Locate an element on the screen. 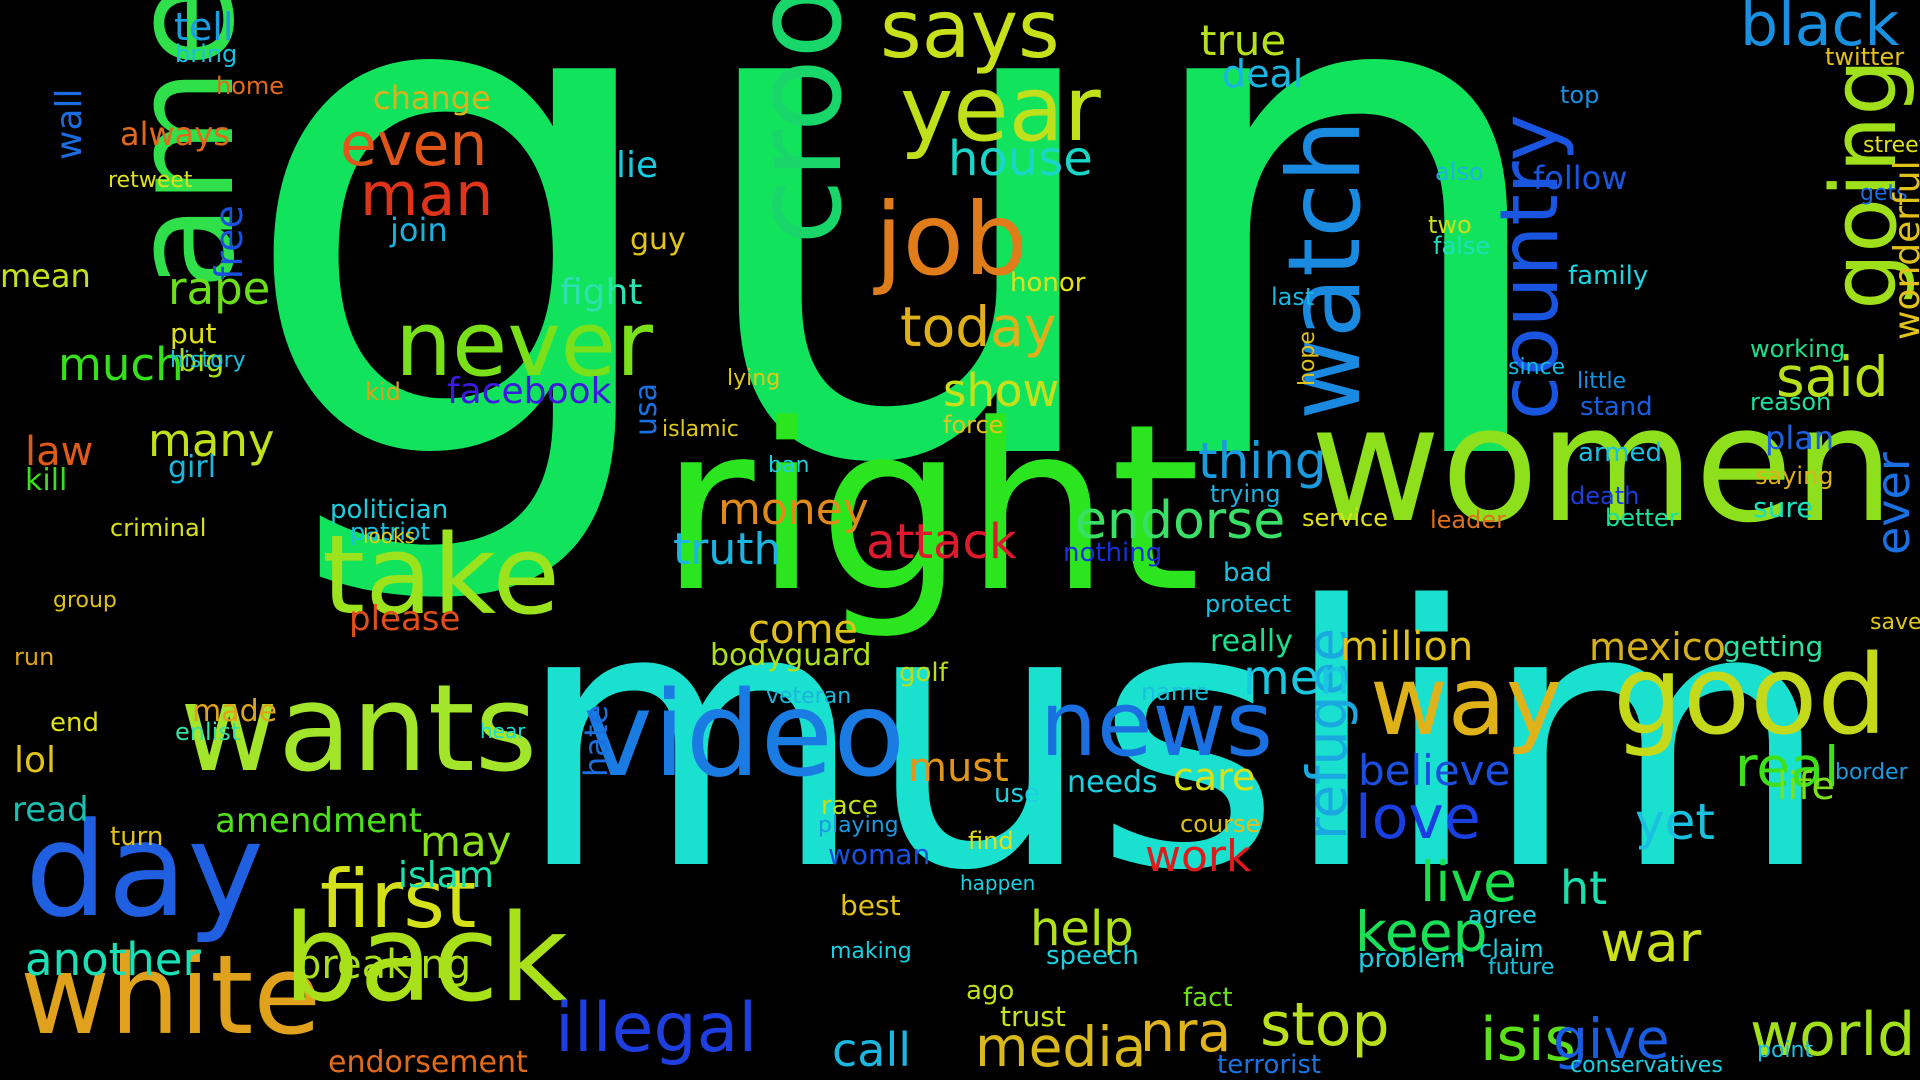 The width and height of the screenshot is (1920, 1080). word-terrorist: terrorist is located at coordinates (1269, 1065).